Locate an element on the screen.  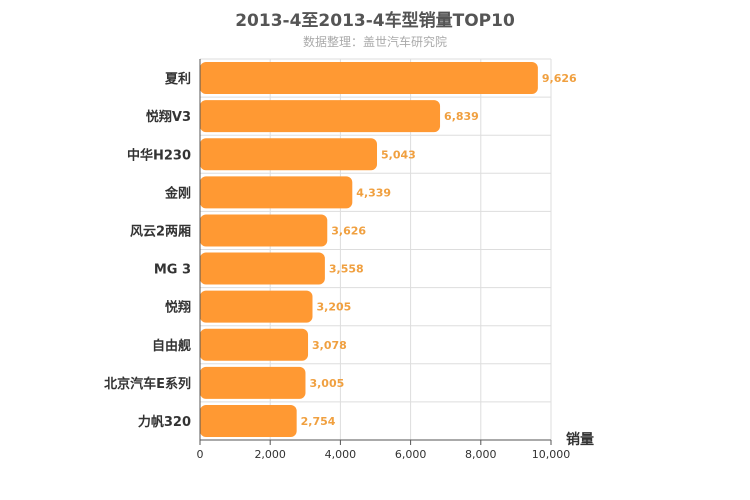
category-label: 北京汽车E系列 is located at coordinates (147, 384).